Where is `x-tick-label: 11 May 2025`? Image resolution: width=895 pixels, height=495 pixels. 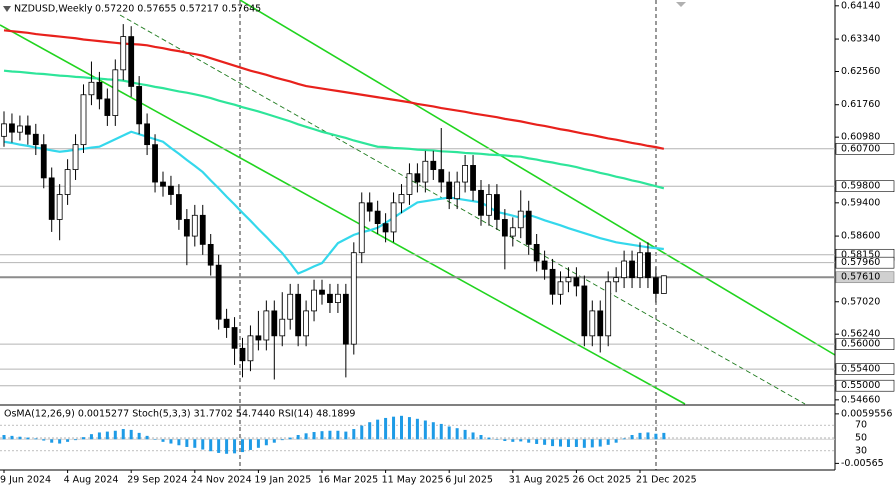
x-tick-label: 11 May 2025 is located at coordinates (413, 480).